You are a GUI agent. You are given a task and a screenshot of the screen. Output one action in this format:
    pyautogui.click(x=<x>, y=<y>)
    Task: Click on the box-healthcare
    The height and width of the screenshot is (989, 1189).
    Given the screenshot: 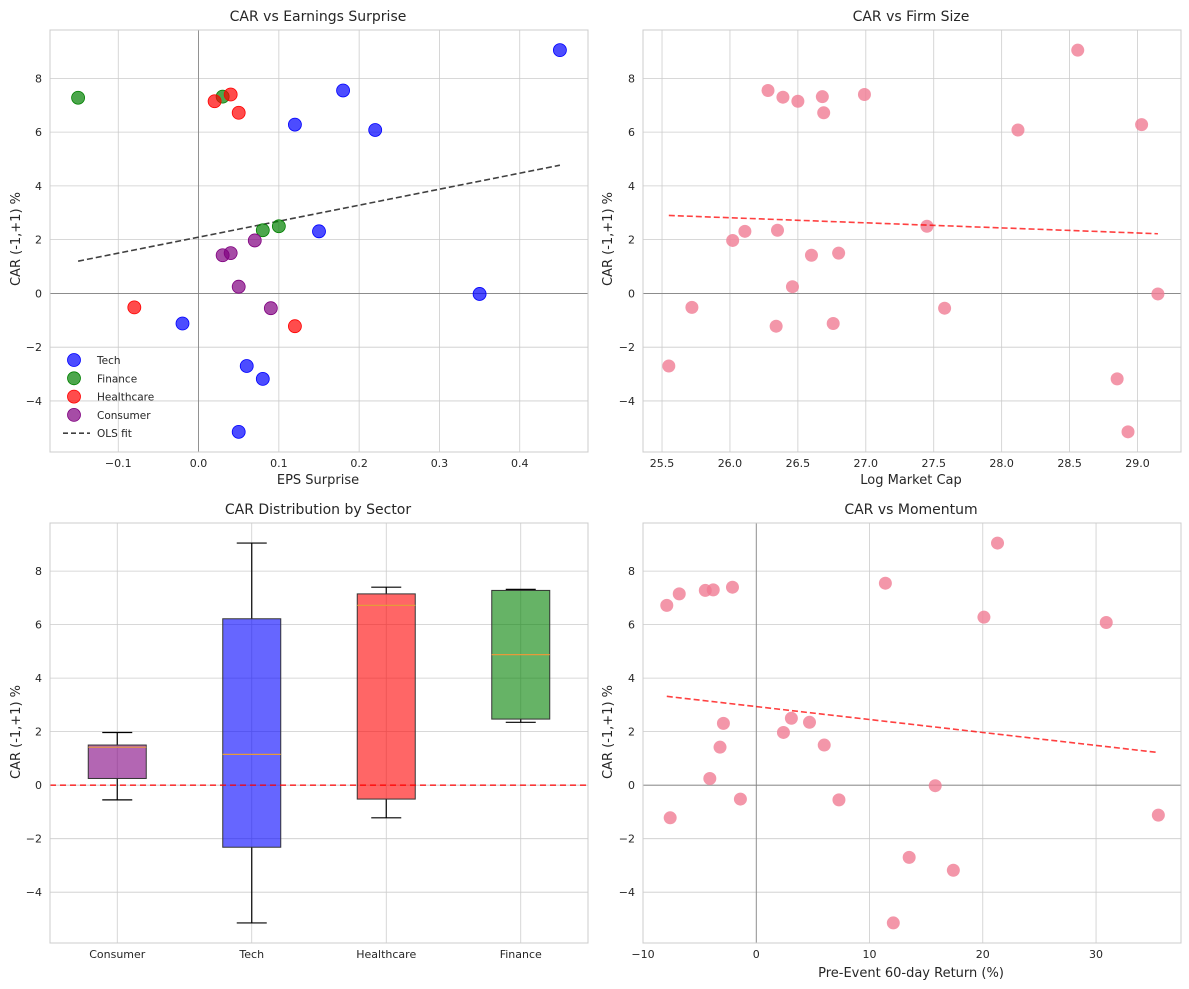 What is the action you would take?
    pyautogui.click(x=386, y=702)
    